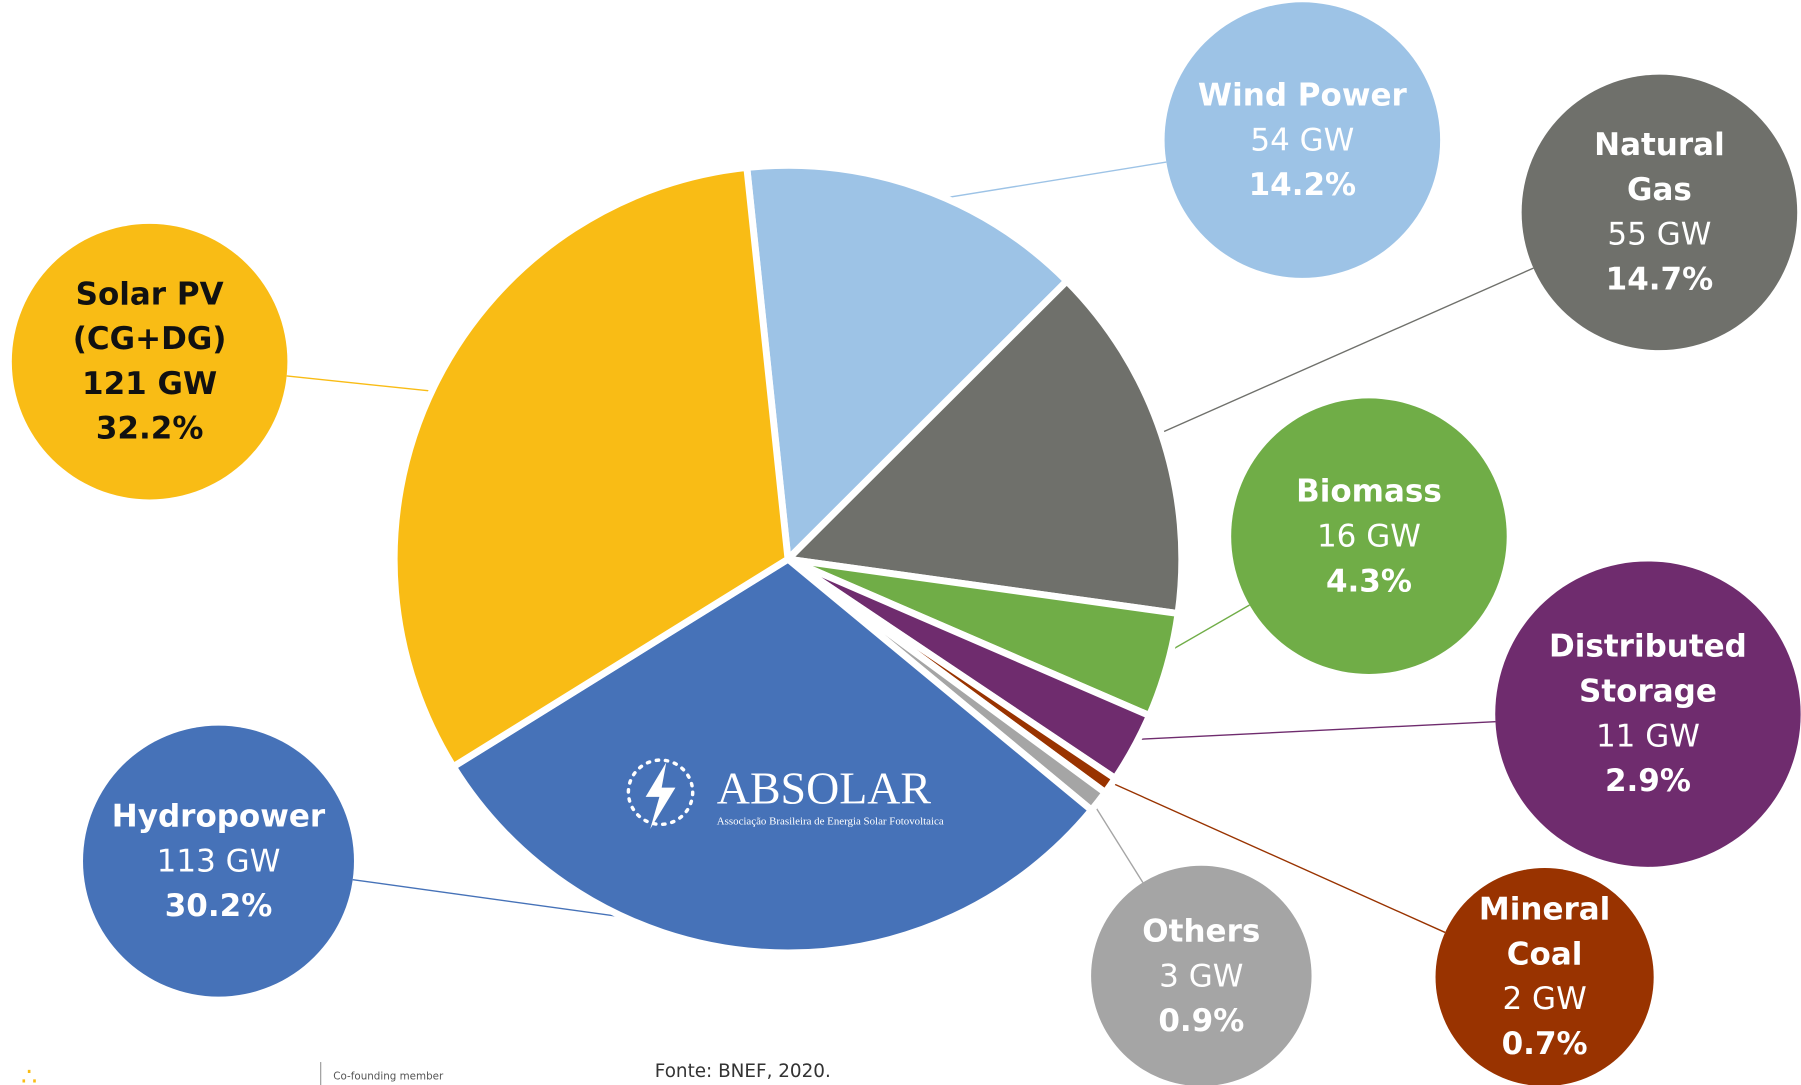 This screenshot has width=1801, height=1085. I want to click on capacity-label: 54 GW, so click(1302, 140).